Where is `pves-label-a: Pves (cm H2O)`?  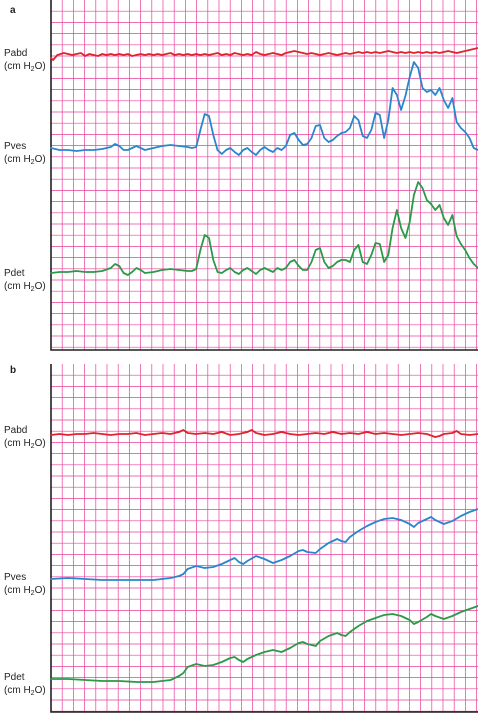
pves-label-a: Pves (cm H2O) is located at coordinates (25, 153).